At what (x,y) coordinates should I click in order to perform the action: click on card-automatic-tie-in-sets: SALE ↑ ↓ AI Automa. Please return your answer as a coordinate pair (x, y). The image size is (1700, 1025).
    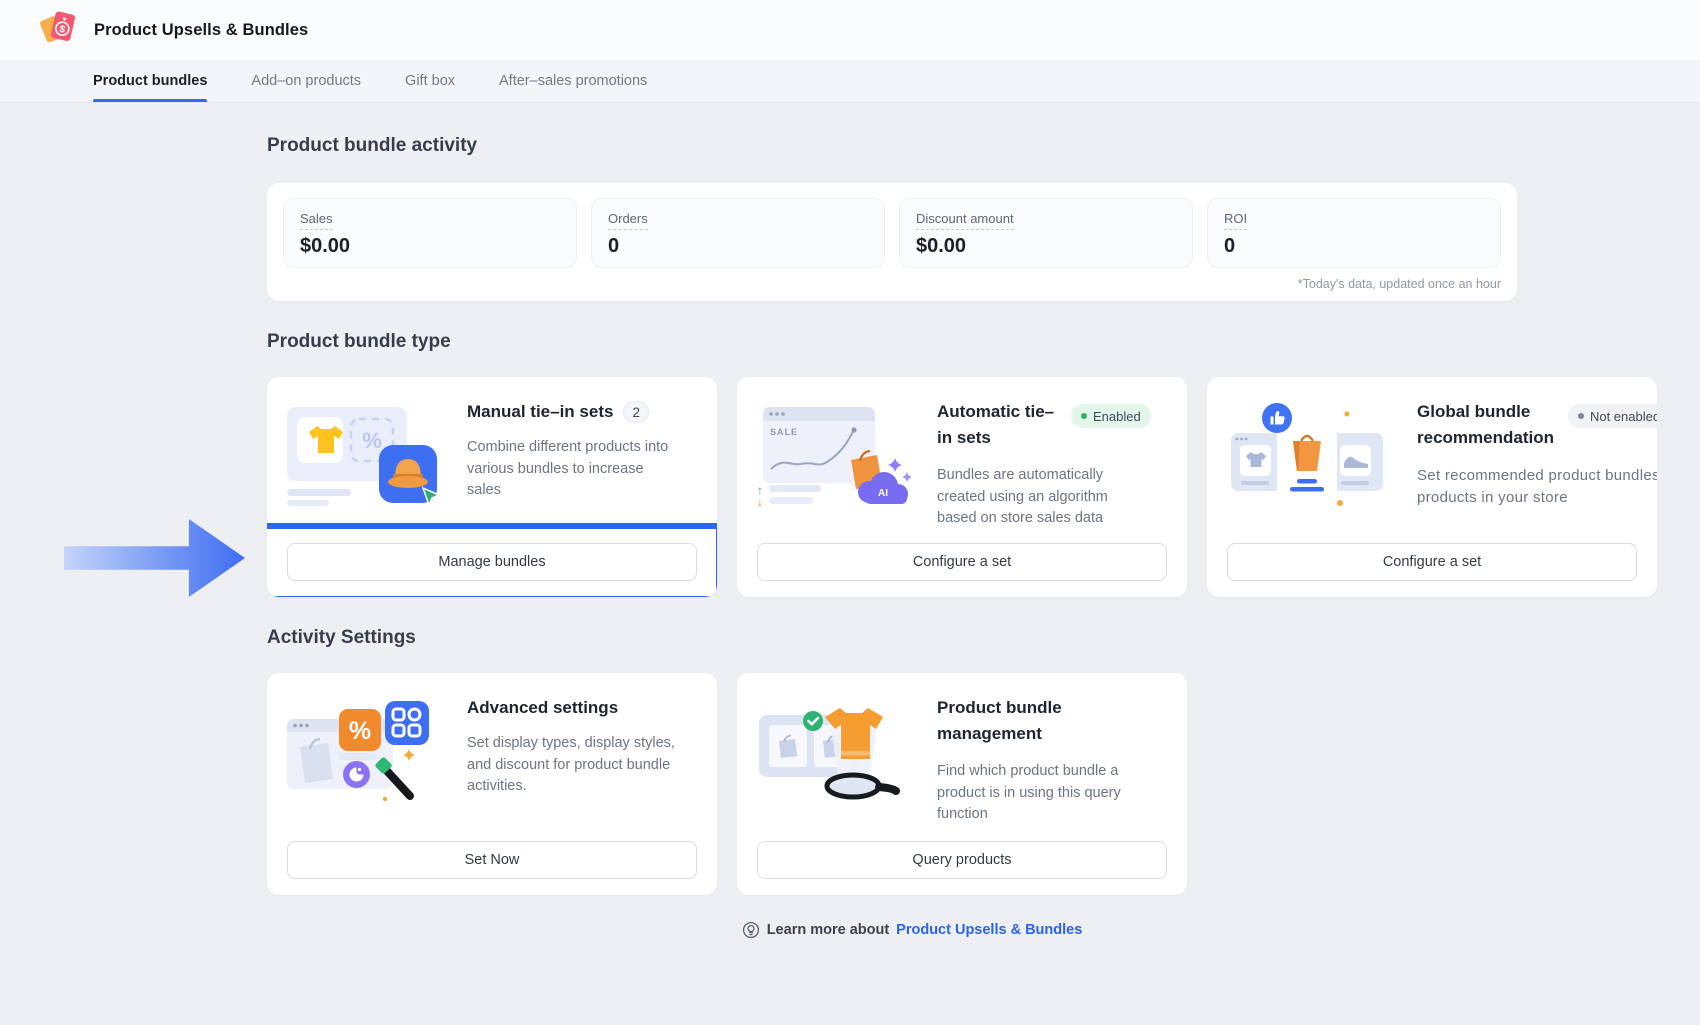
    Looking at the image, I should click on (962, 487).